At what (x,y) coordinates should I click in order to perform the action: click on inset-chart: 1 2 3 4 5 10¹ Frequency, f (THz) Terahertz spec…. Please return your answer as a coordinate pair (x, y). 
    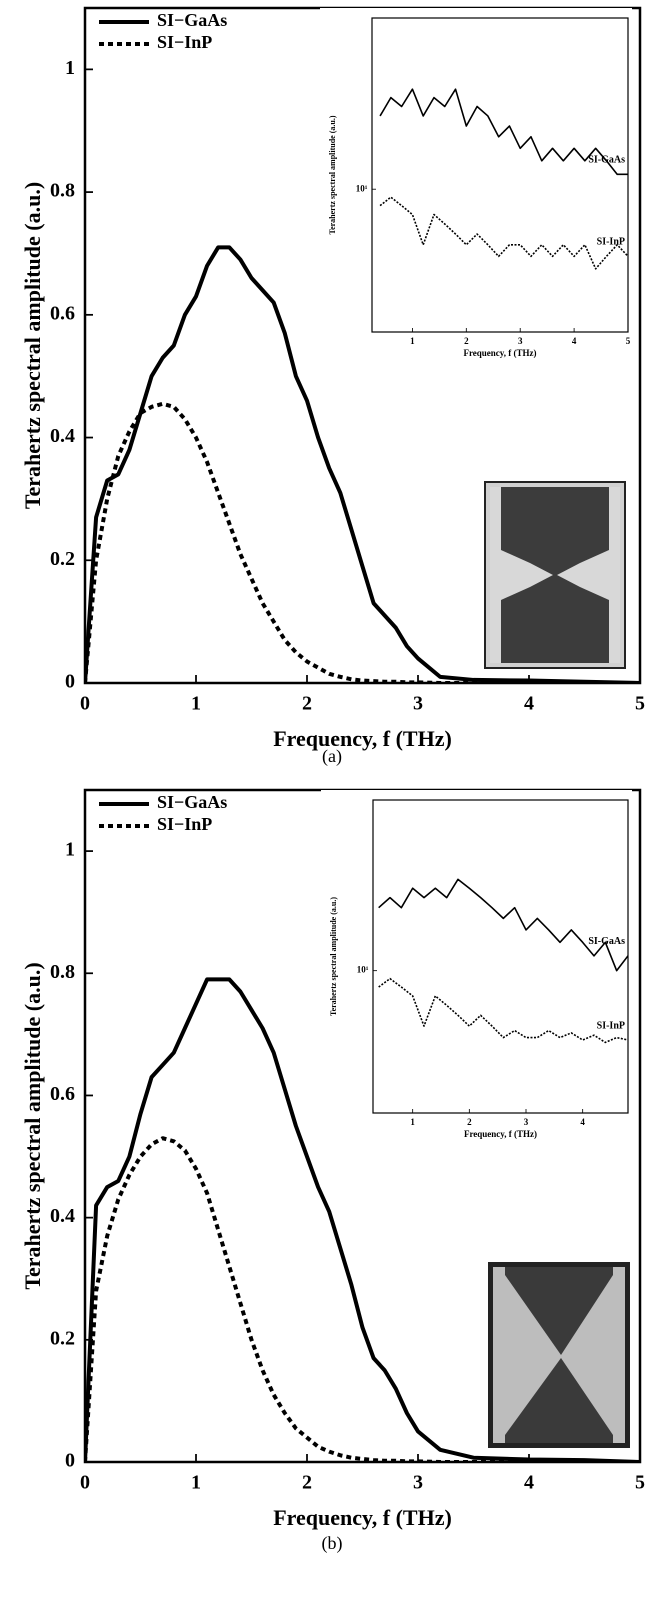
    Looking at the image, I should click on (476, 190).